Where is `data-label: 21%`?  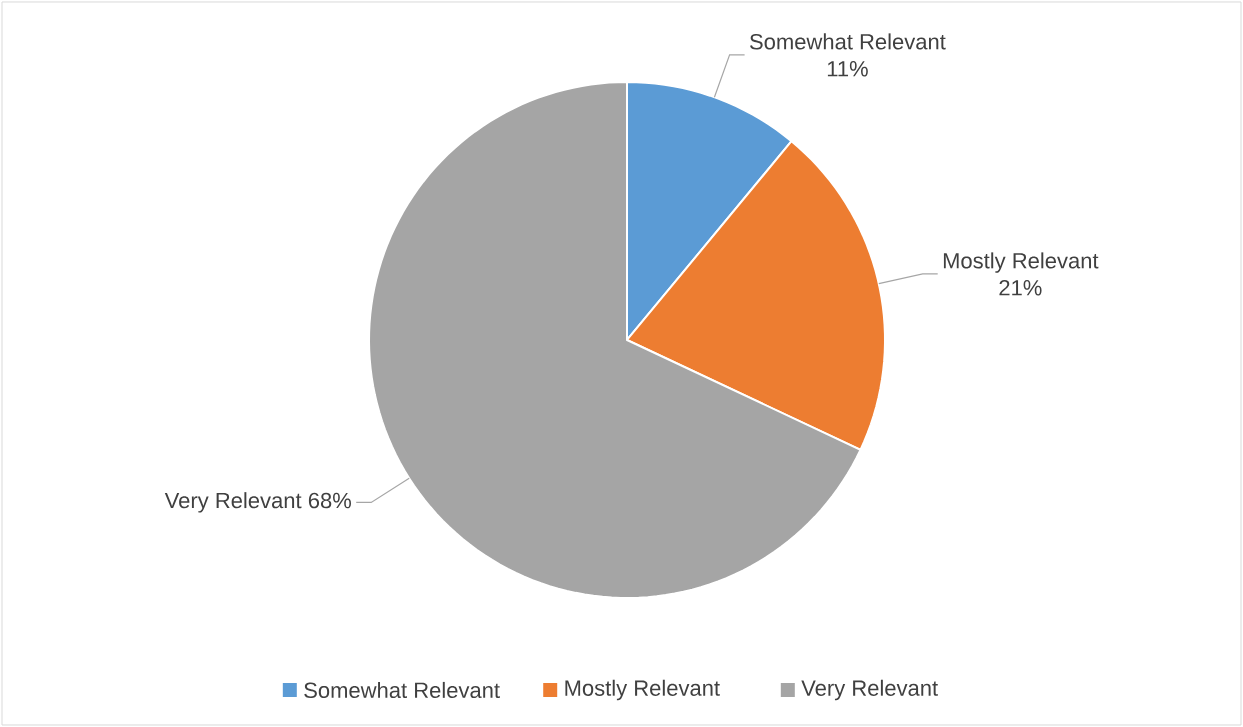 data-label: 21% is located at coordinates (1020, 287).